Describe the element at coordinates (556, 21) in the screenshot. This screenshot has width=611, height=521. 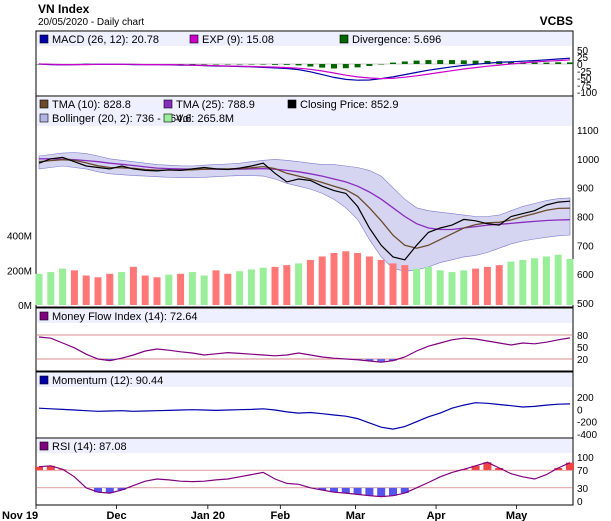
I see `chart-source: VCBS` at that location.